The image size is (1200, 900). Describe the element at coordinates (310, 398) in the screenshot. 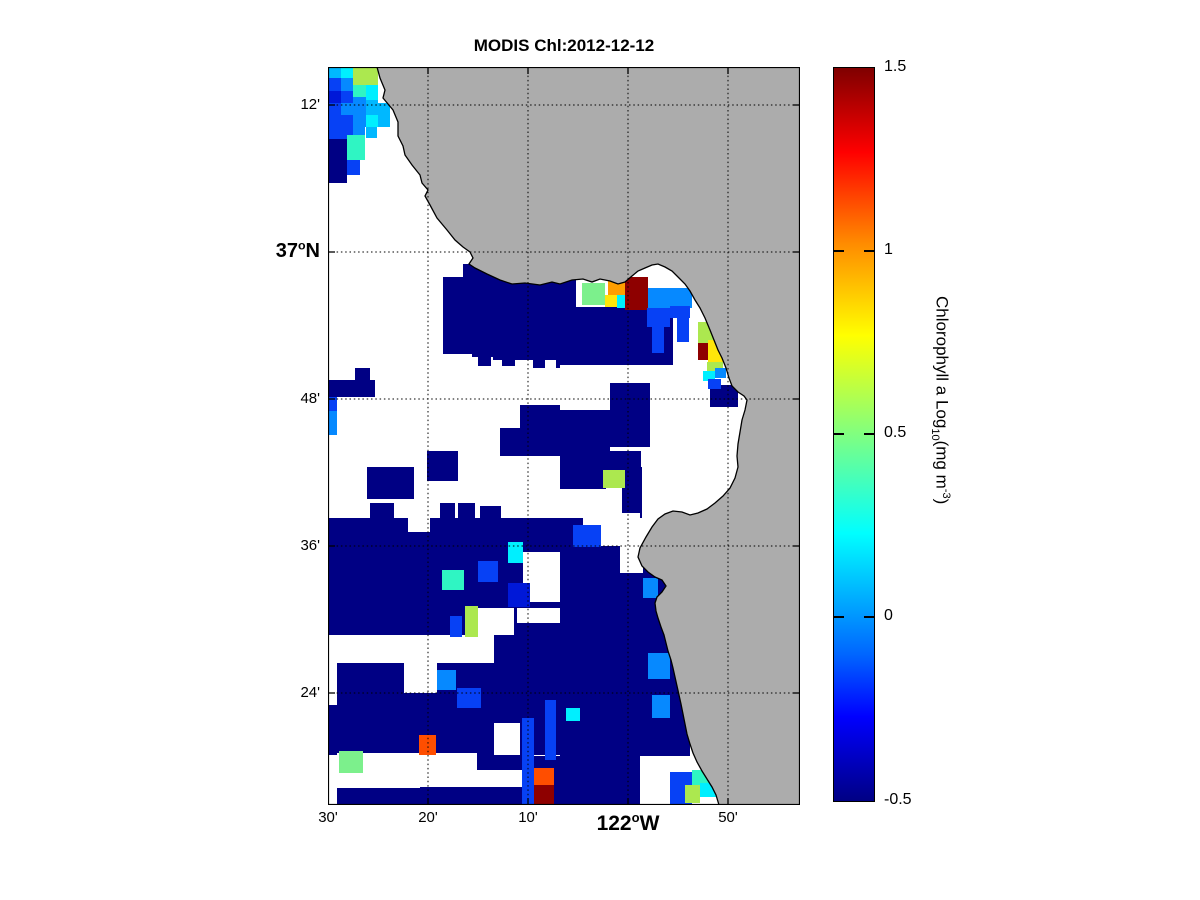

I see `y-axis-tick-label: 48'` at that location.